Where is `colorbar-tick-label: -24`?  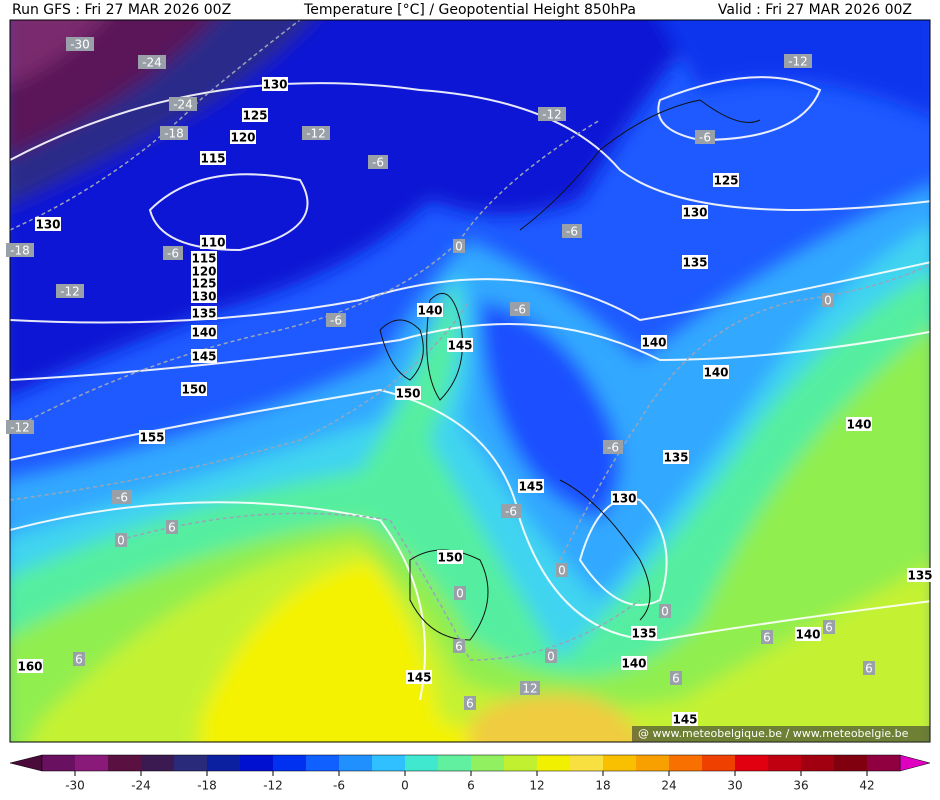 colorbar-tick-label: -24 is located at coordinates (141, 786).